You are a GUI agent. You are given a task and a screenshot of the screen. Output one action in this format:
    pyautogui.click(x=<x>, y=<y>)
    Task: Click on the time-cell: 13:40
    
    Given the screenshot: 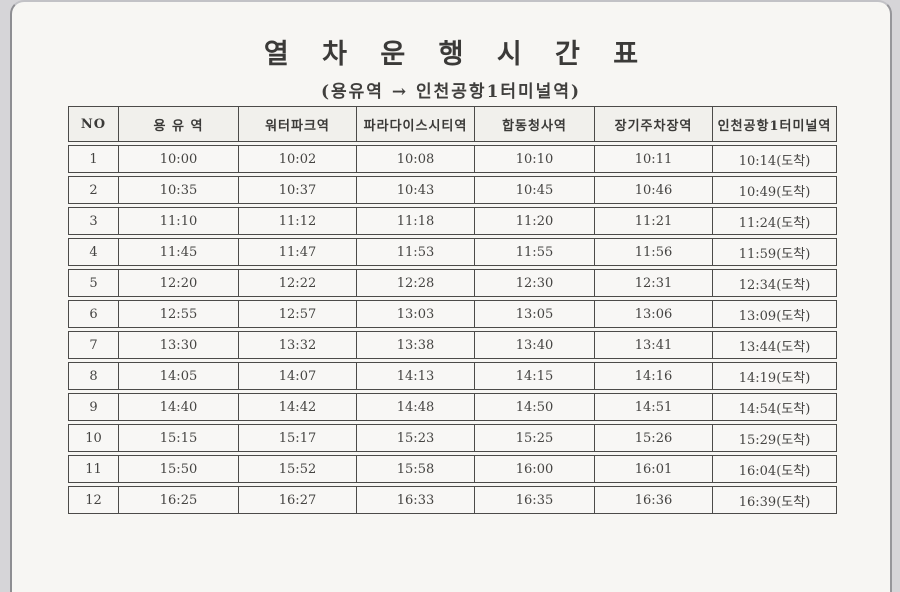 What is the action you would take?
    pyautogui.click(x=535, y=345)
    